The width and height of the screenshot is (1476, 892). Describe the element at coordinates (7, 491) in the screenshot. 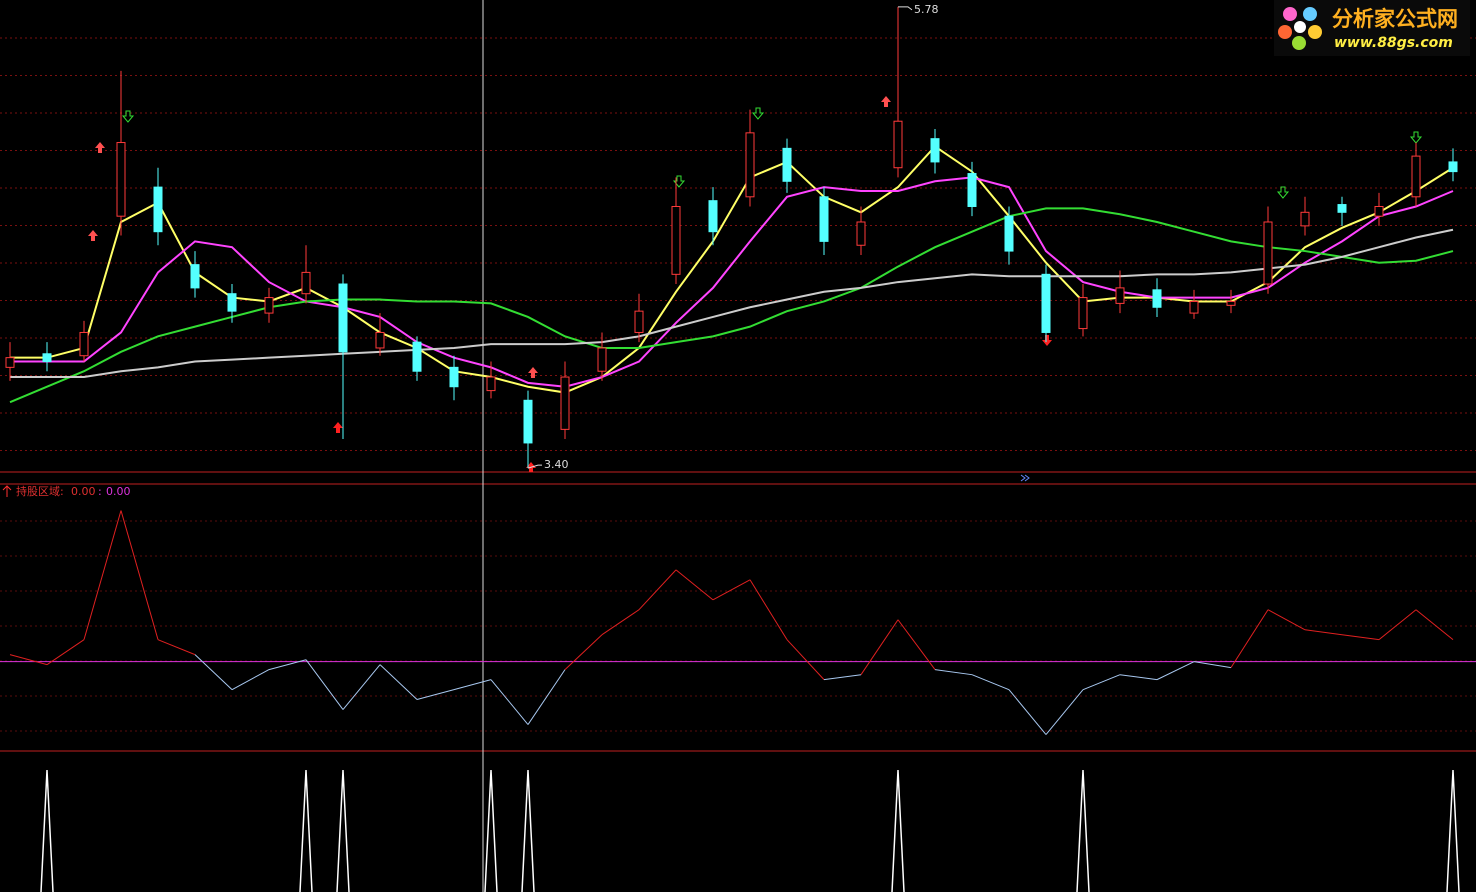

I see `readout-arrow` at that location.